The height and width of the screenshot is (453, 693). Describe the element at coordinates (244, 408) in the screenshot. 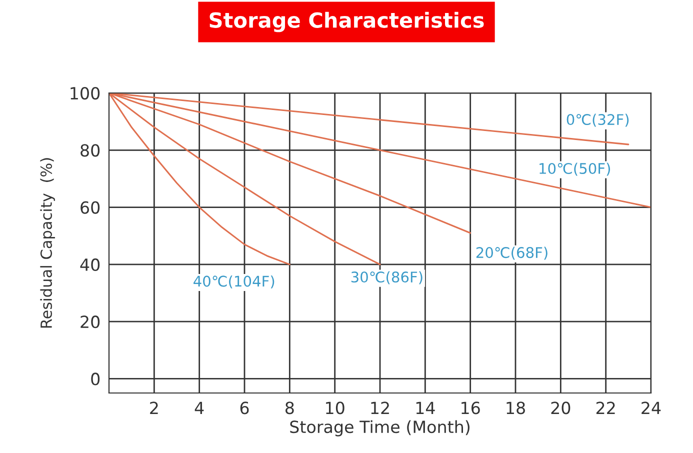

I see `x-tick-label: 6` at that location.